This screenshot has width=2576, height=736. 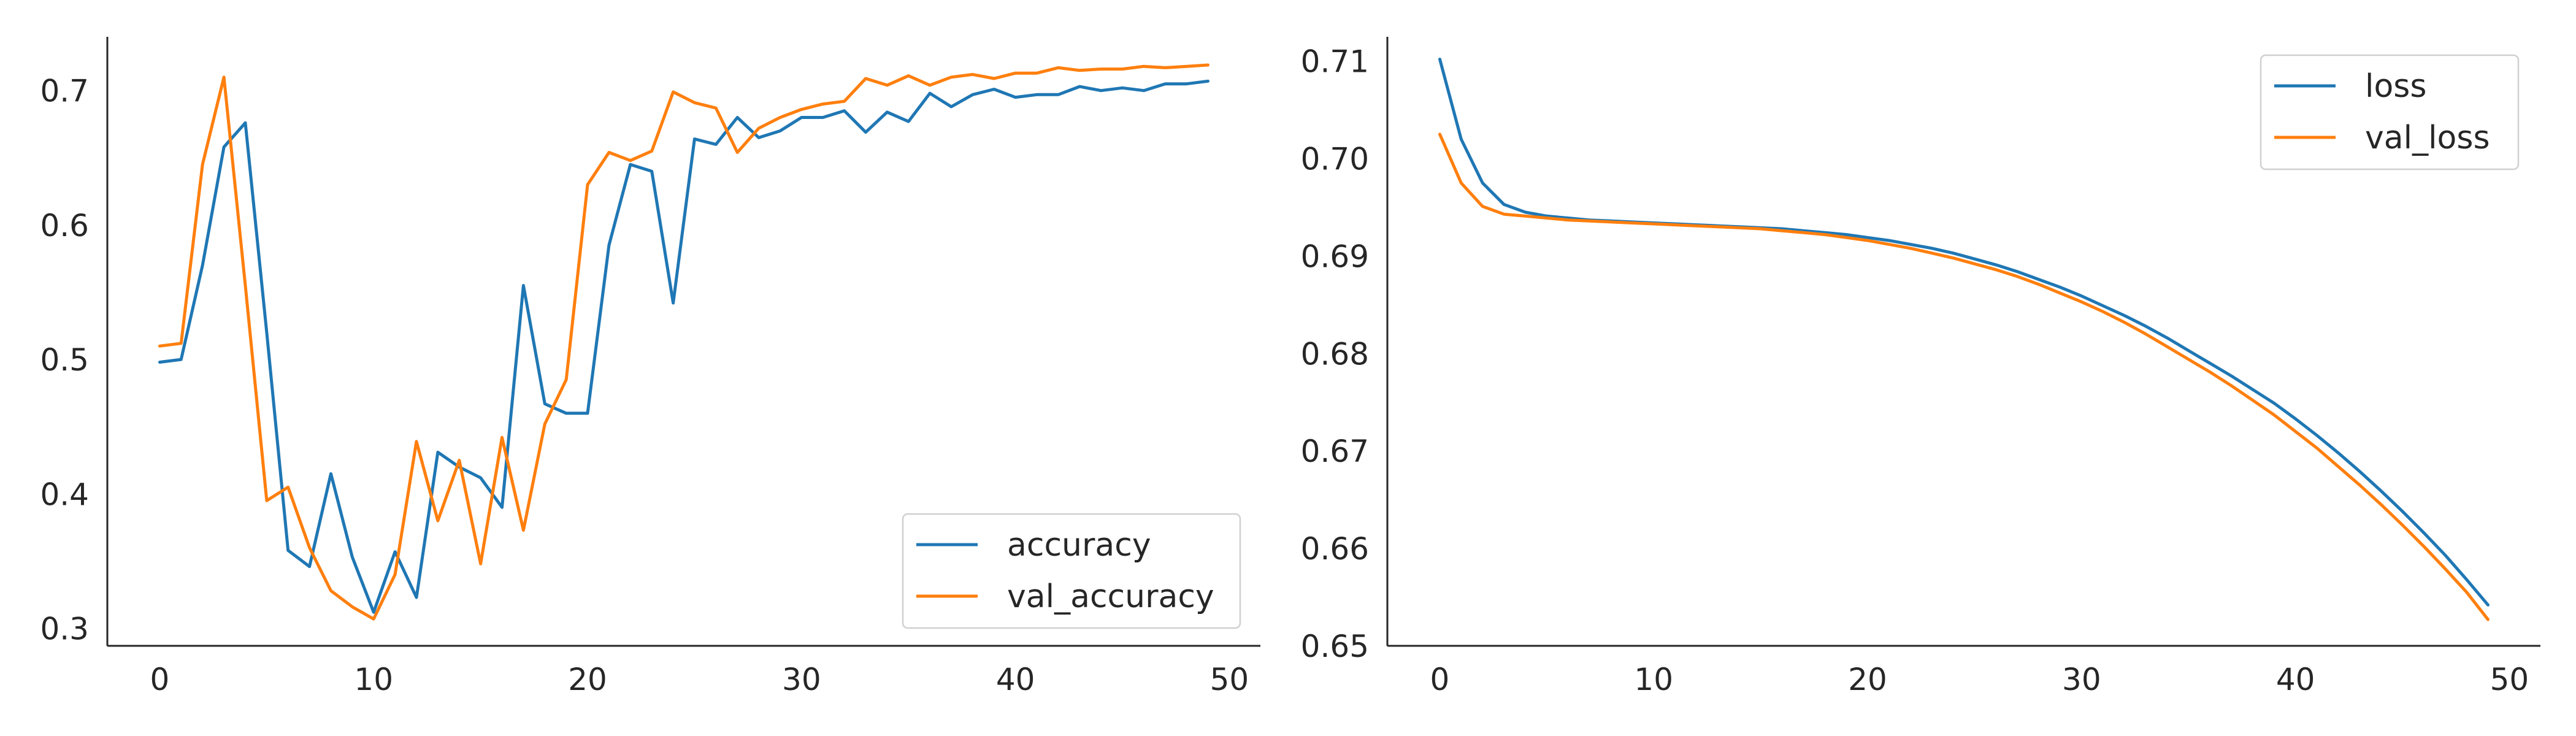 I want to click on legend-label-val-accuracy: val_accuracy, so click(x=1110, y=596).